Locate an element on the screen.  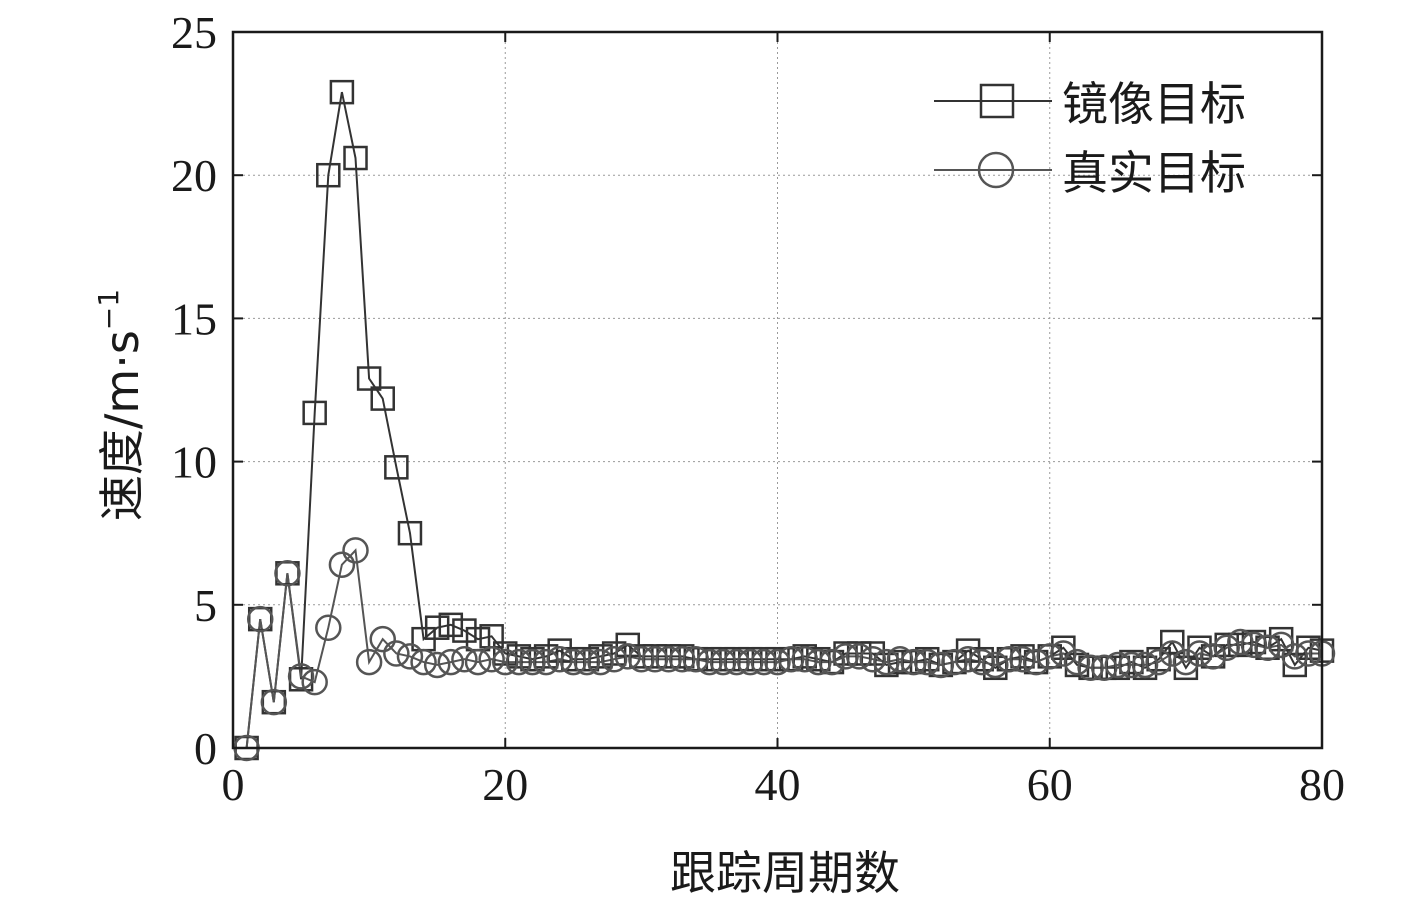
legend-label-real: 真实目标 is located at coordinates (1154, 173).